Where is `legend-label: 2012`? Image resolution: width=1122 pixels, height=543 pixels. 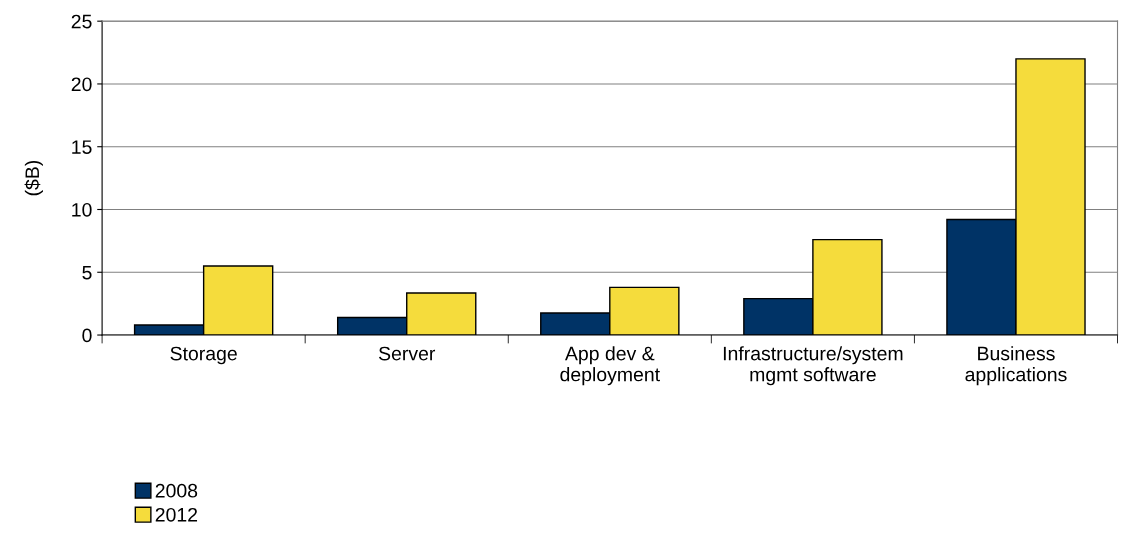 legend-label: 2012 is located at coordinates (176, 514).